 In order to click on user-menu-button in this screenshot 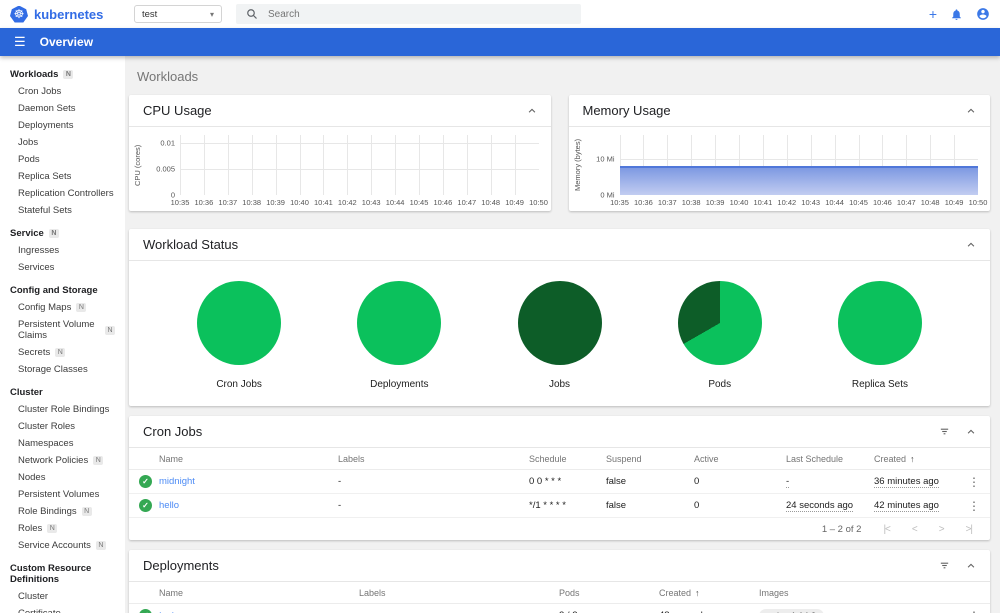, I will do `click(983, 14)`.